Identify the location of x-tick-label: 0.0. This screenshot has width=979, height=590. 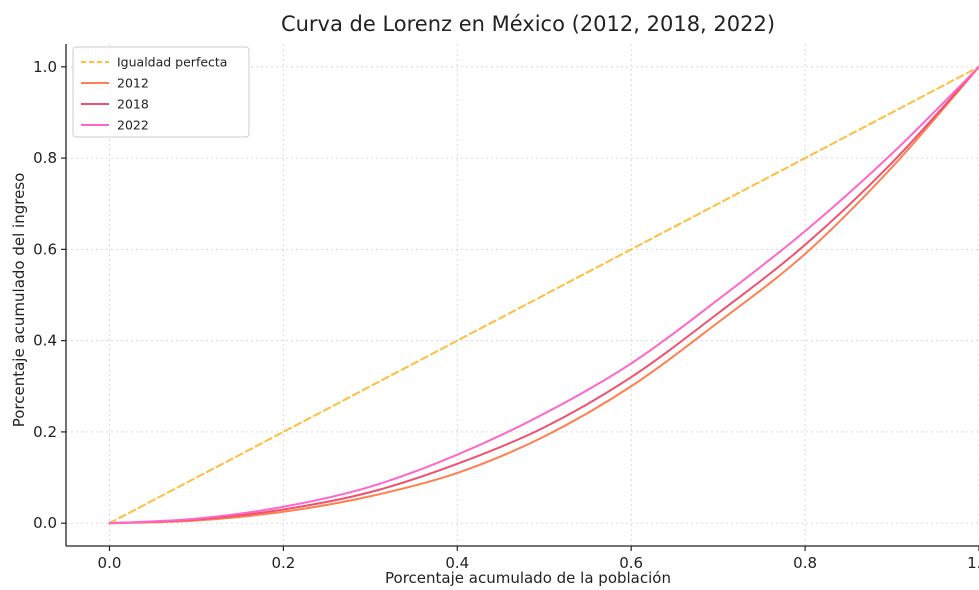
(110, 563).